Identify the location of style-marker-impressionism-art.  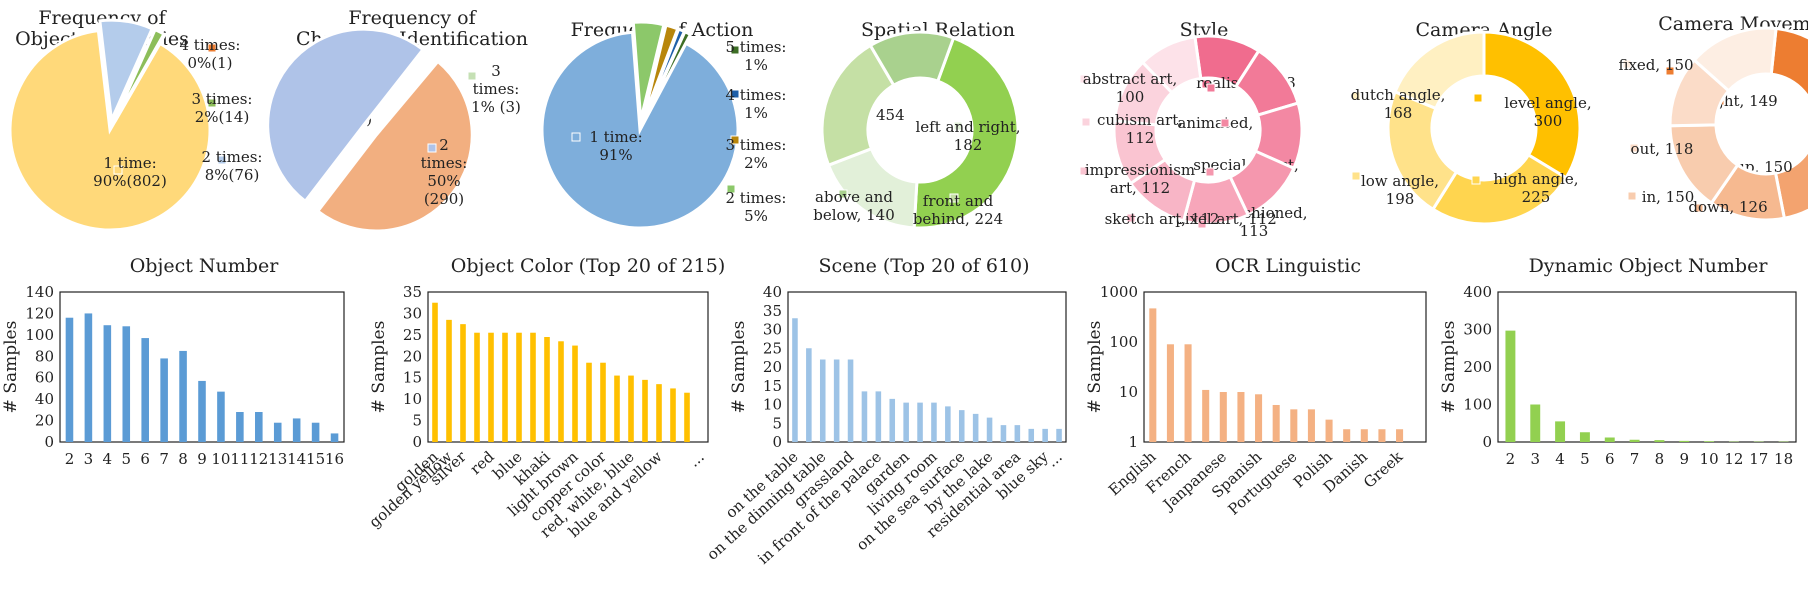
(1084, 171).